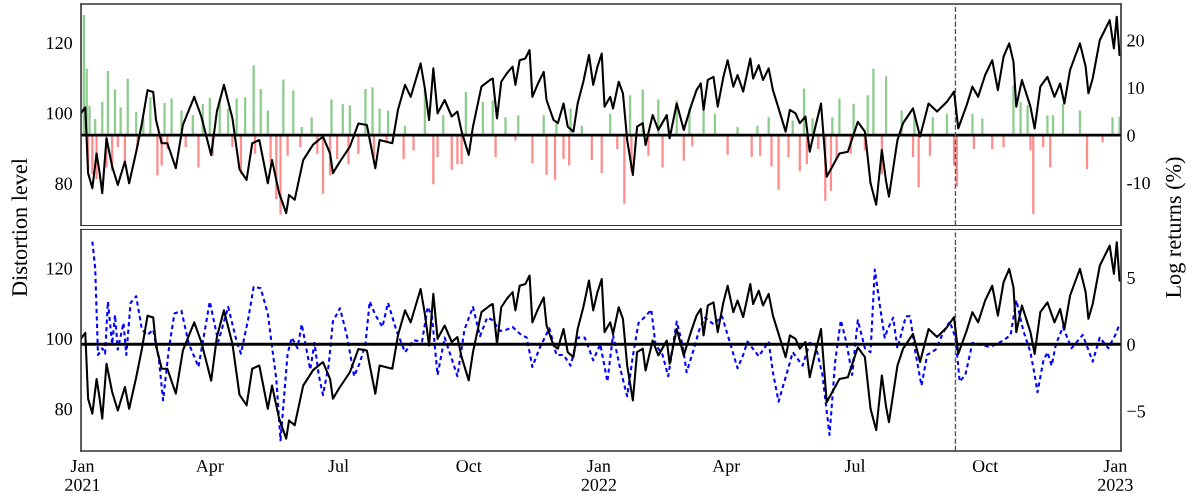 This screenshot has width=1197, height=502. I want to click on y2-tick-label: 20, so click(1135, 40).